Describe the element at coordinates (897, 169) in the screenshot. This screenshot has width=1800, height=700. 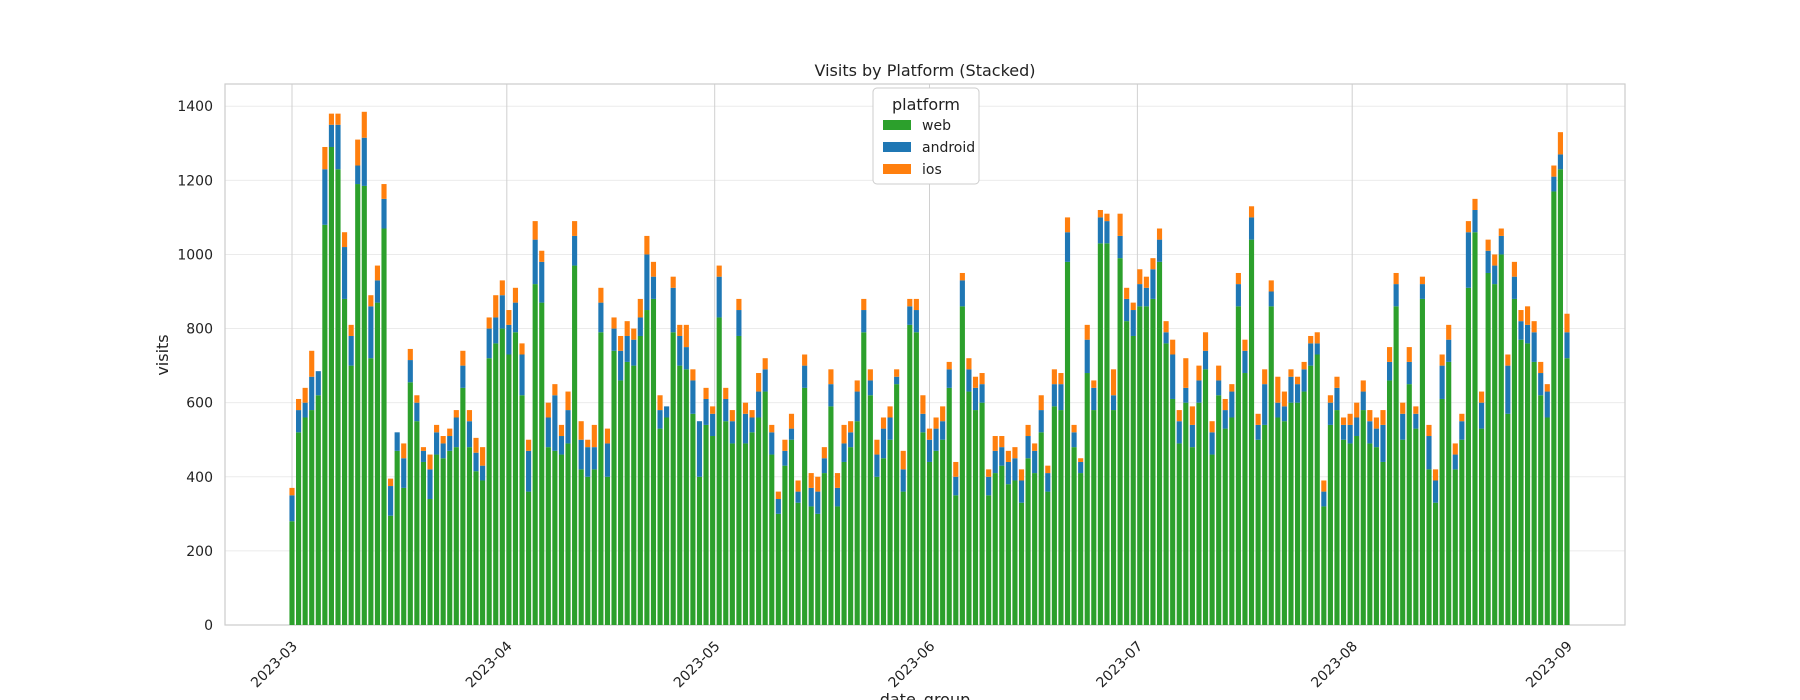
I see `legend-swatch-ios` at that location.